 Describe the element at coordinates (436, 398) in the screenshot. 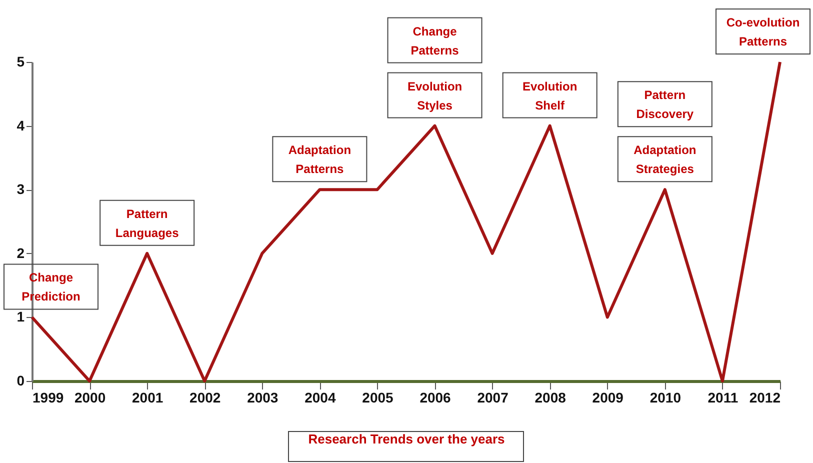

I see `x-tick-label: 2006` at that location.